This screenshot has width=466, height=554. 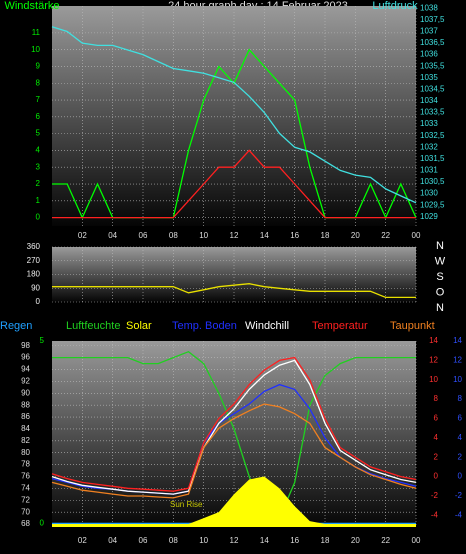 What do you see at coordinates (429, 216) in the screenshot?
I see `y2-tick-label: 1029` at bounding box center [429, 216].